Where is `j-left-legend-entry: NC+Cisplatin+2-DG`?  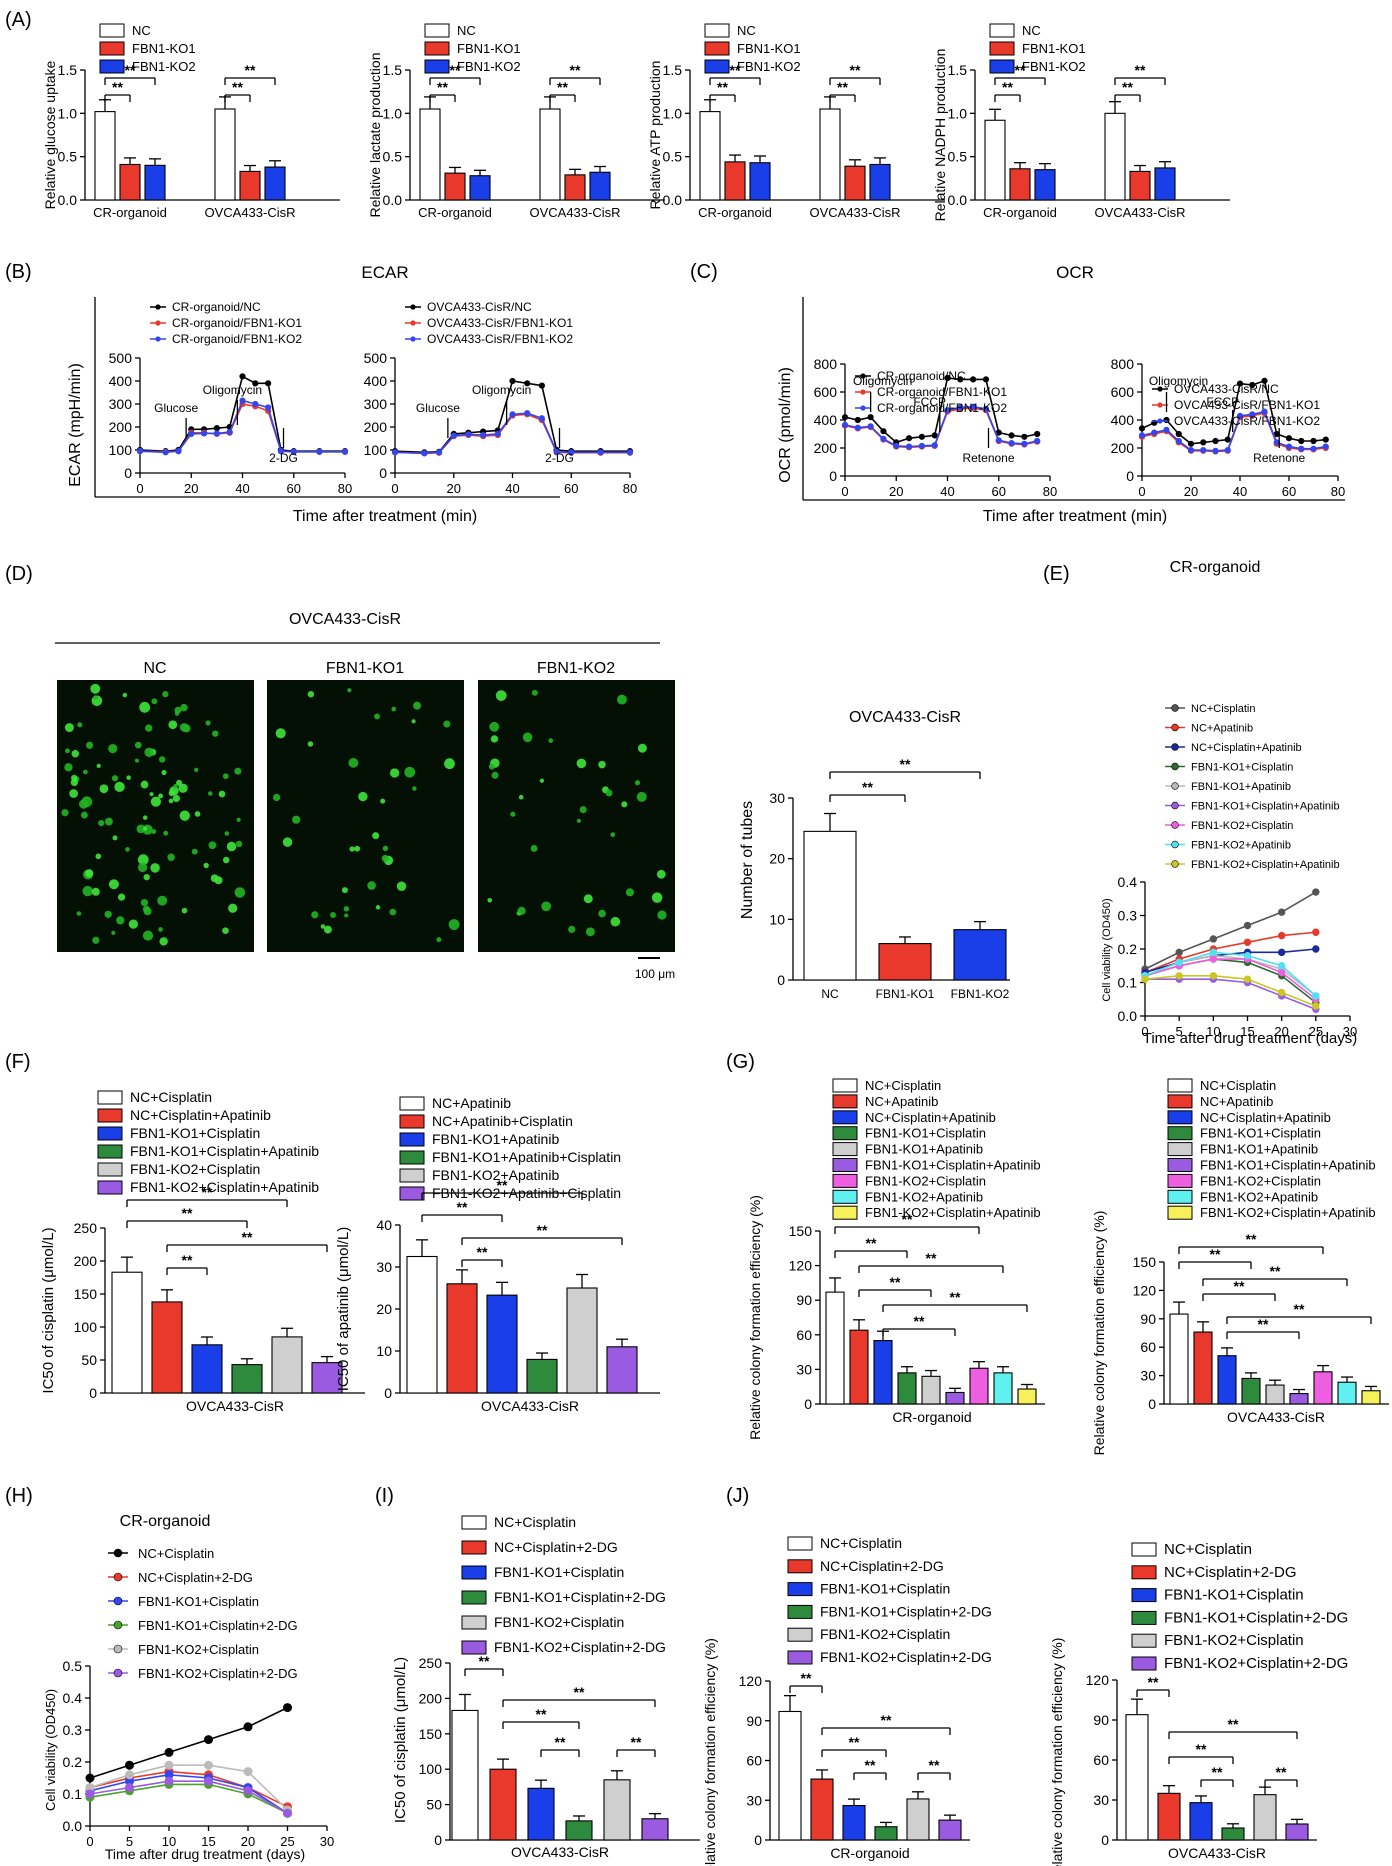 j-left-legend-entry: NC+Cisplatin+2-DG is located at coordinates (882, 1566).